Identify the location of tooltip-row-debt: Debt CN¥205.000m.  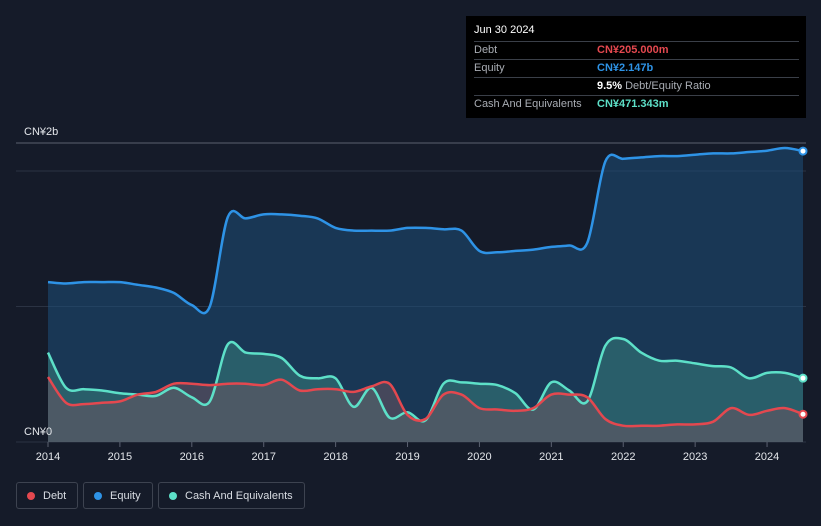
(636, 50).